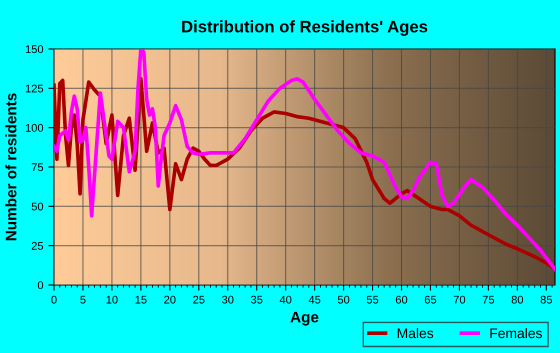  What do you see at coordinates (256, 300) in the screenshot?
I see `x-tick-label: 35` at bounding box center [256, 300].